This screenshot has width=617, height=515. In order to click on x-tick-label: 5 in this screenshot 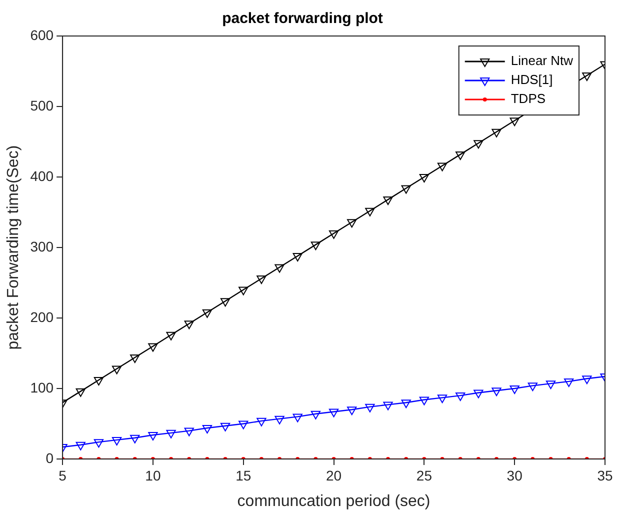, I will do `click(62, 475)`.